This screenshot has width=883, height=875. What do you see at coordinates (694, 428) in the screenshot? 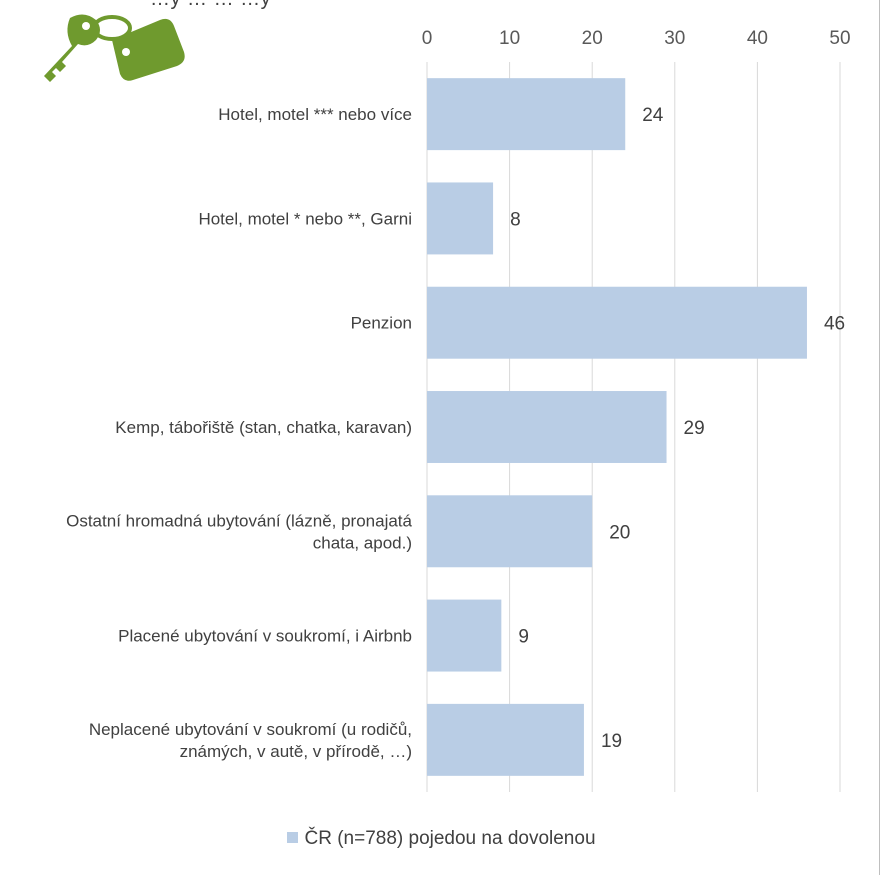
I see `data-label: 29` at bounding box center [694, 428].